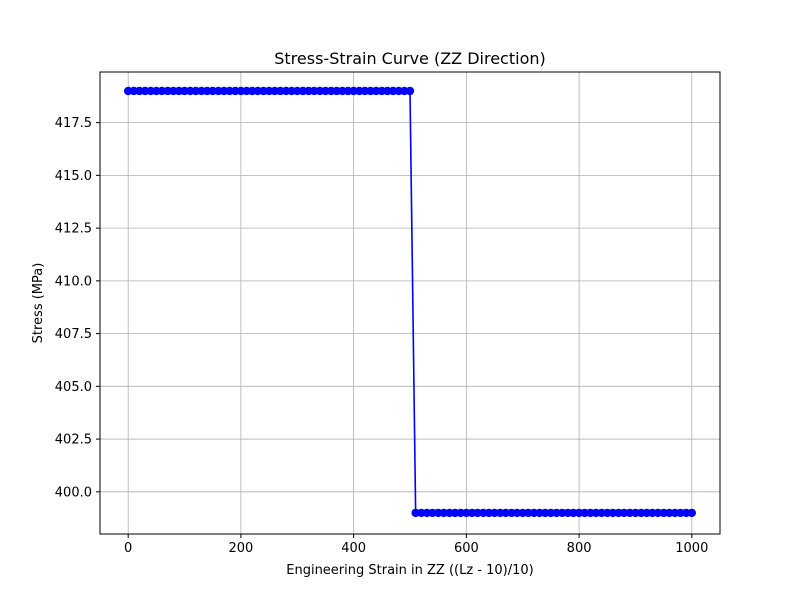 This screenshot has height=604, width=800. Describe the element at coordinates (73, 229) in the screenshot. I see `y-tick-label: 412.5` at that location.